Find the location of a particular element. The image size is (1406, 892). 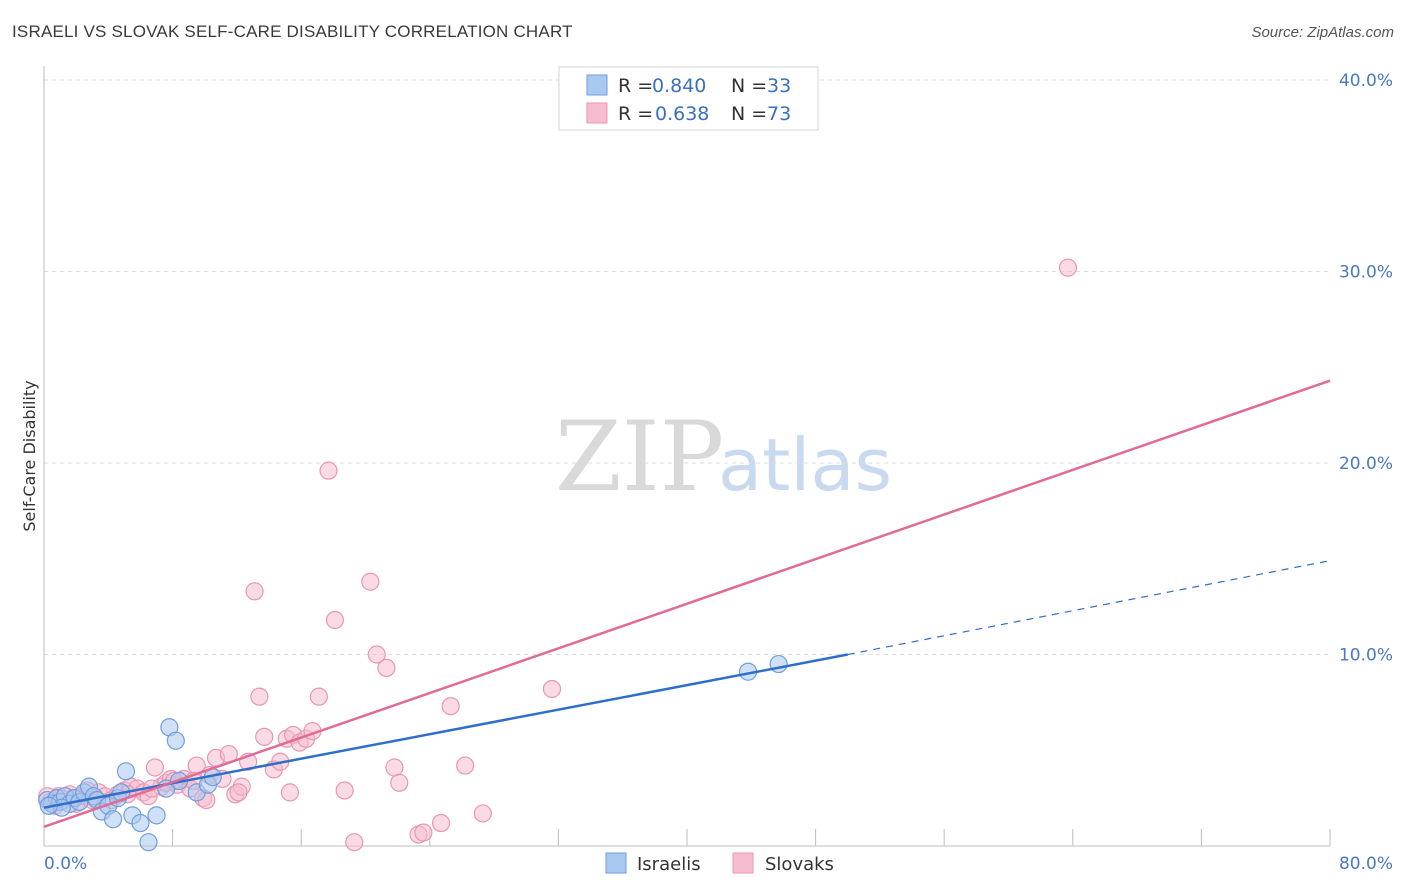

slovaks-bottom-swatch is located at coordinates (743, 863).